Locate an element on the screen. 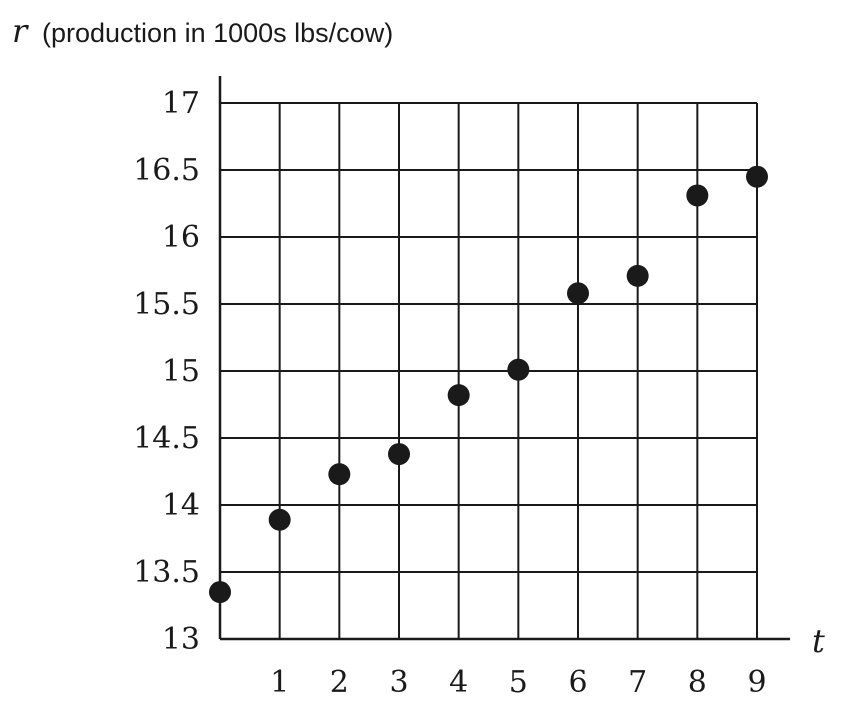 This screenshot has height=713, width=843. y-tick-label: 13 is located at coordinates (181, 639).